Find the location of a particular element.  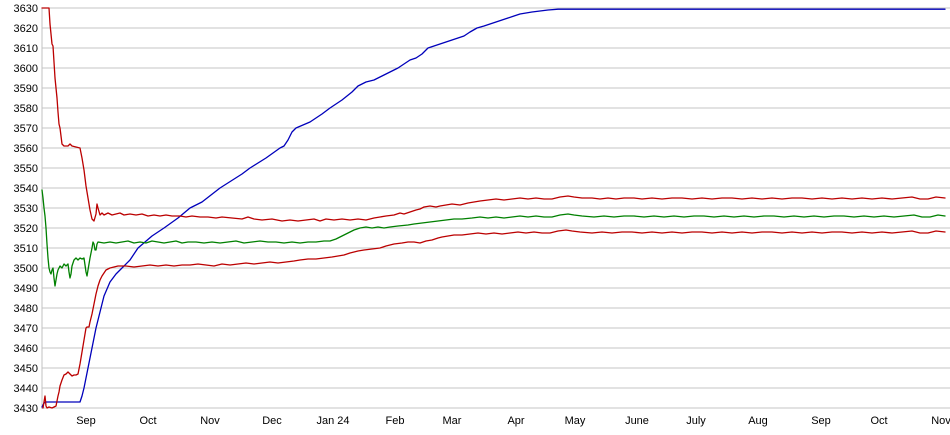

y-axis-tick-label: 3540 is located at coordinates (26, 189).